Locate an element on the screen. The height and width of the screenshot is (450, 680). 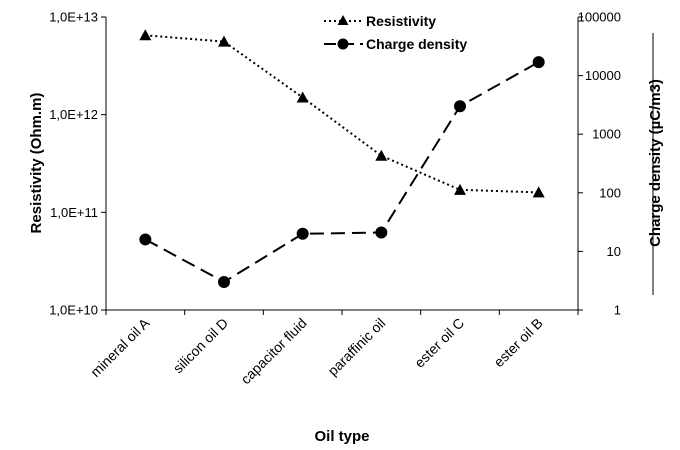
right-axis-ticks: 1 10 100 1000 10000 100000 is located at coordinates (599, 164).